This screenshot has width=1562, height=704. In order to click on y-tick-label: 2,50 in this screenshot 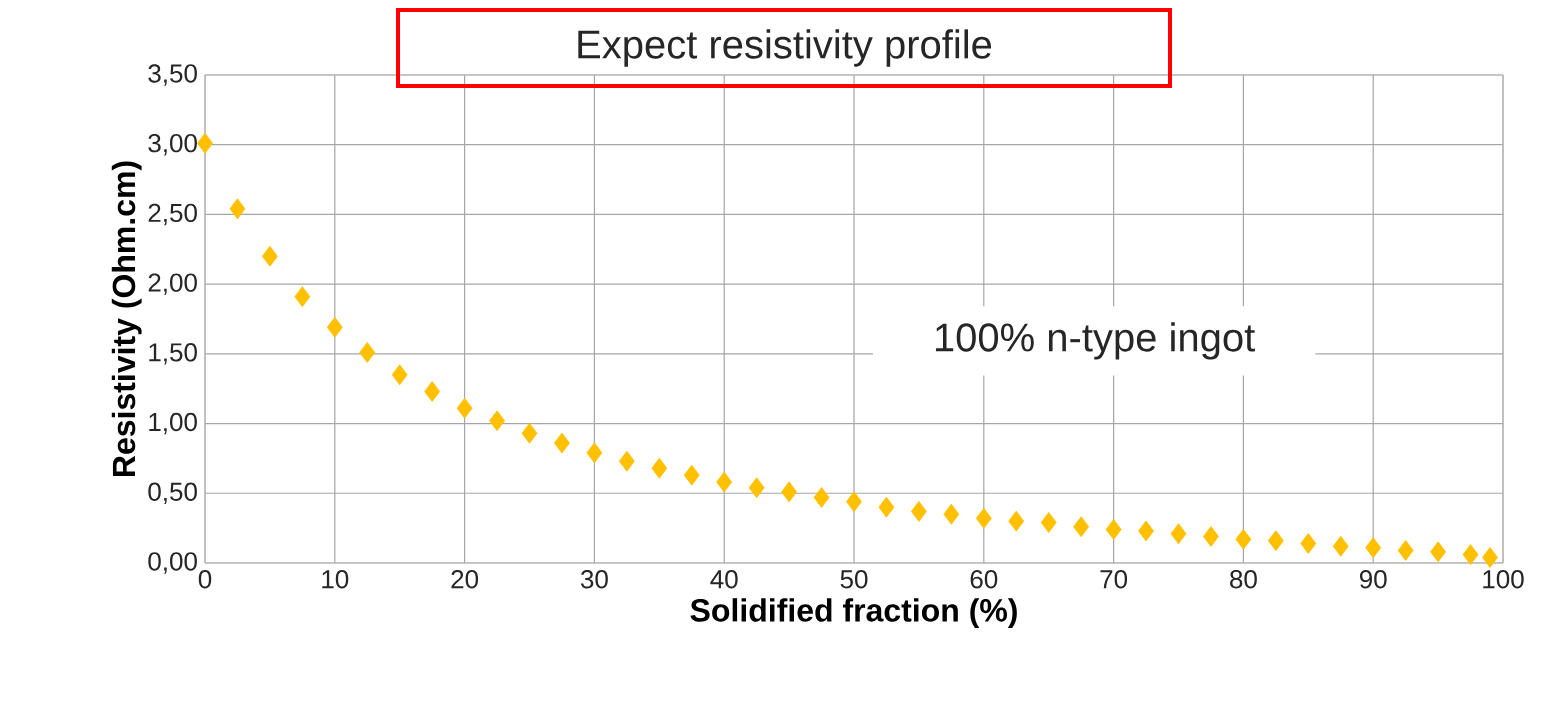, I will do `click(172, 214)`.